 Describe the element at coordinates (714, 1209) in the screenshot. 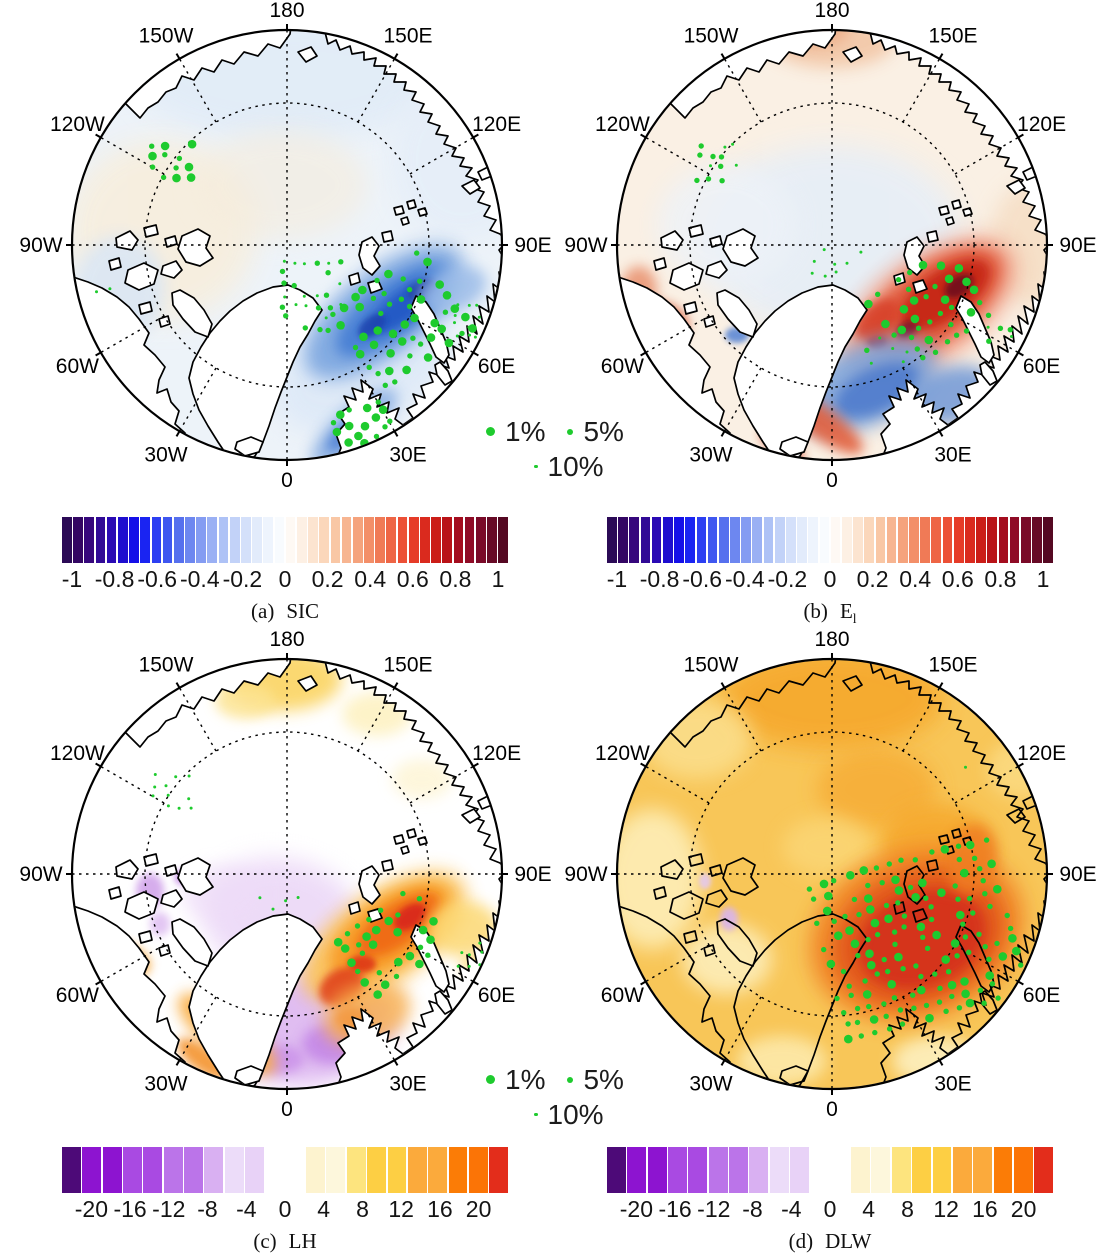

I see `colorbar-tick: -12` at that location.